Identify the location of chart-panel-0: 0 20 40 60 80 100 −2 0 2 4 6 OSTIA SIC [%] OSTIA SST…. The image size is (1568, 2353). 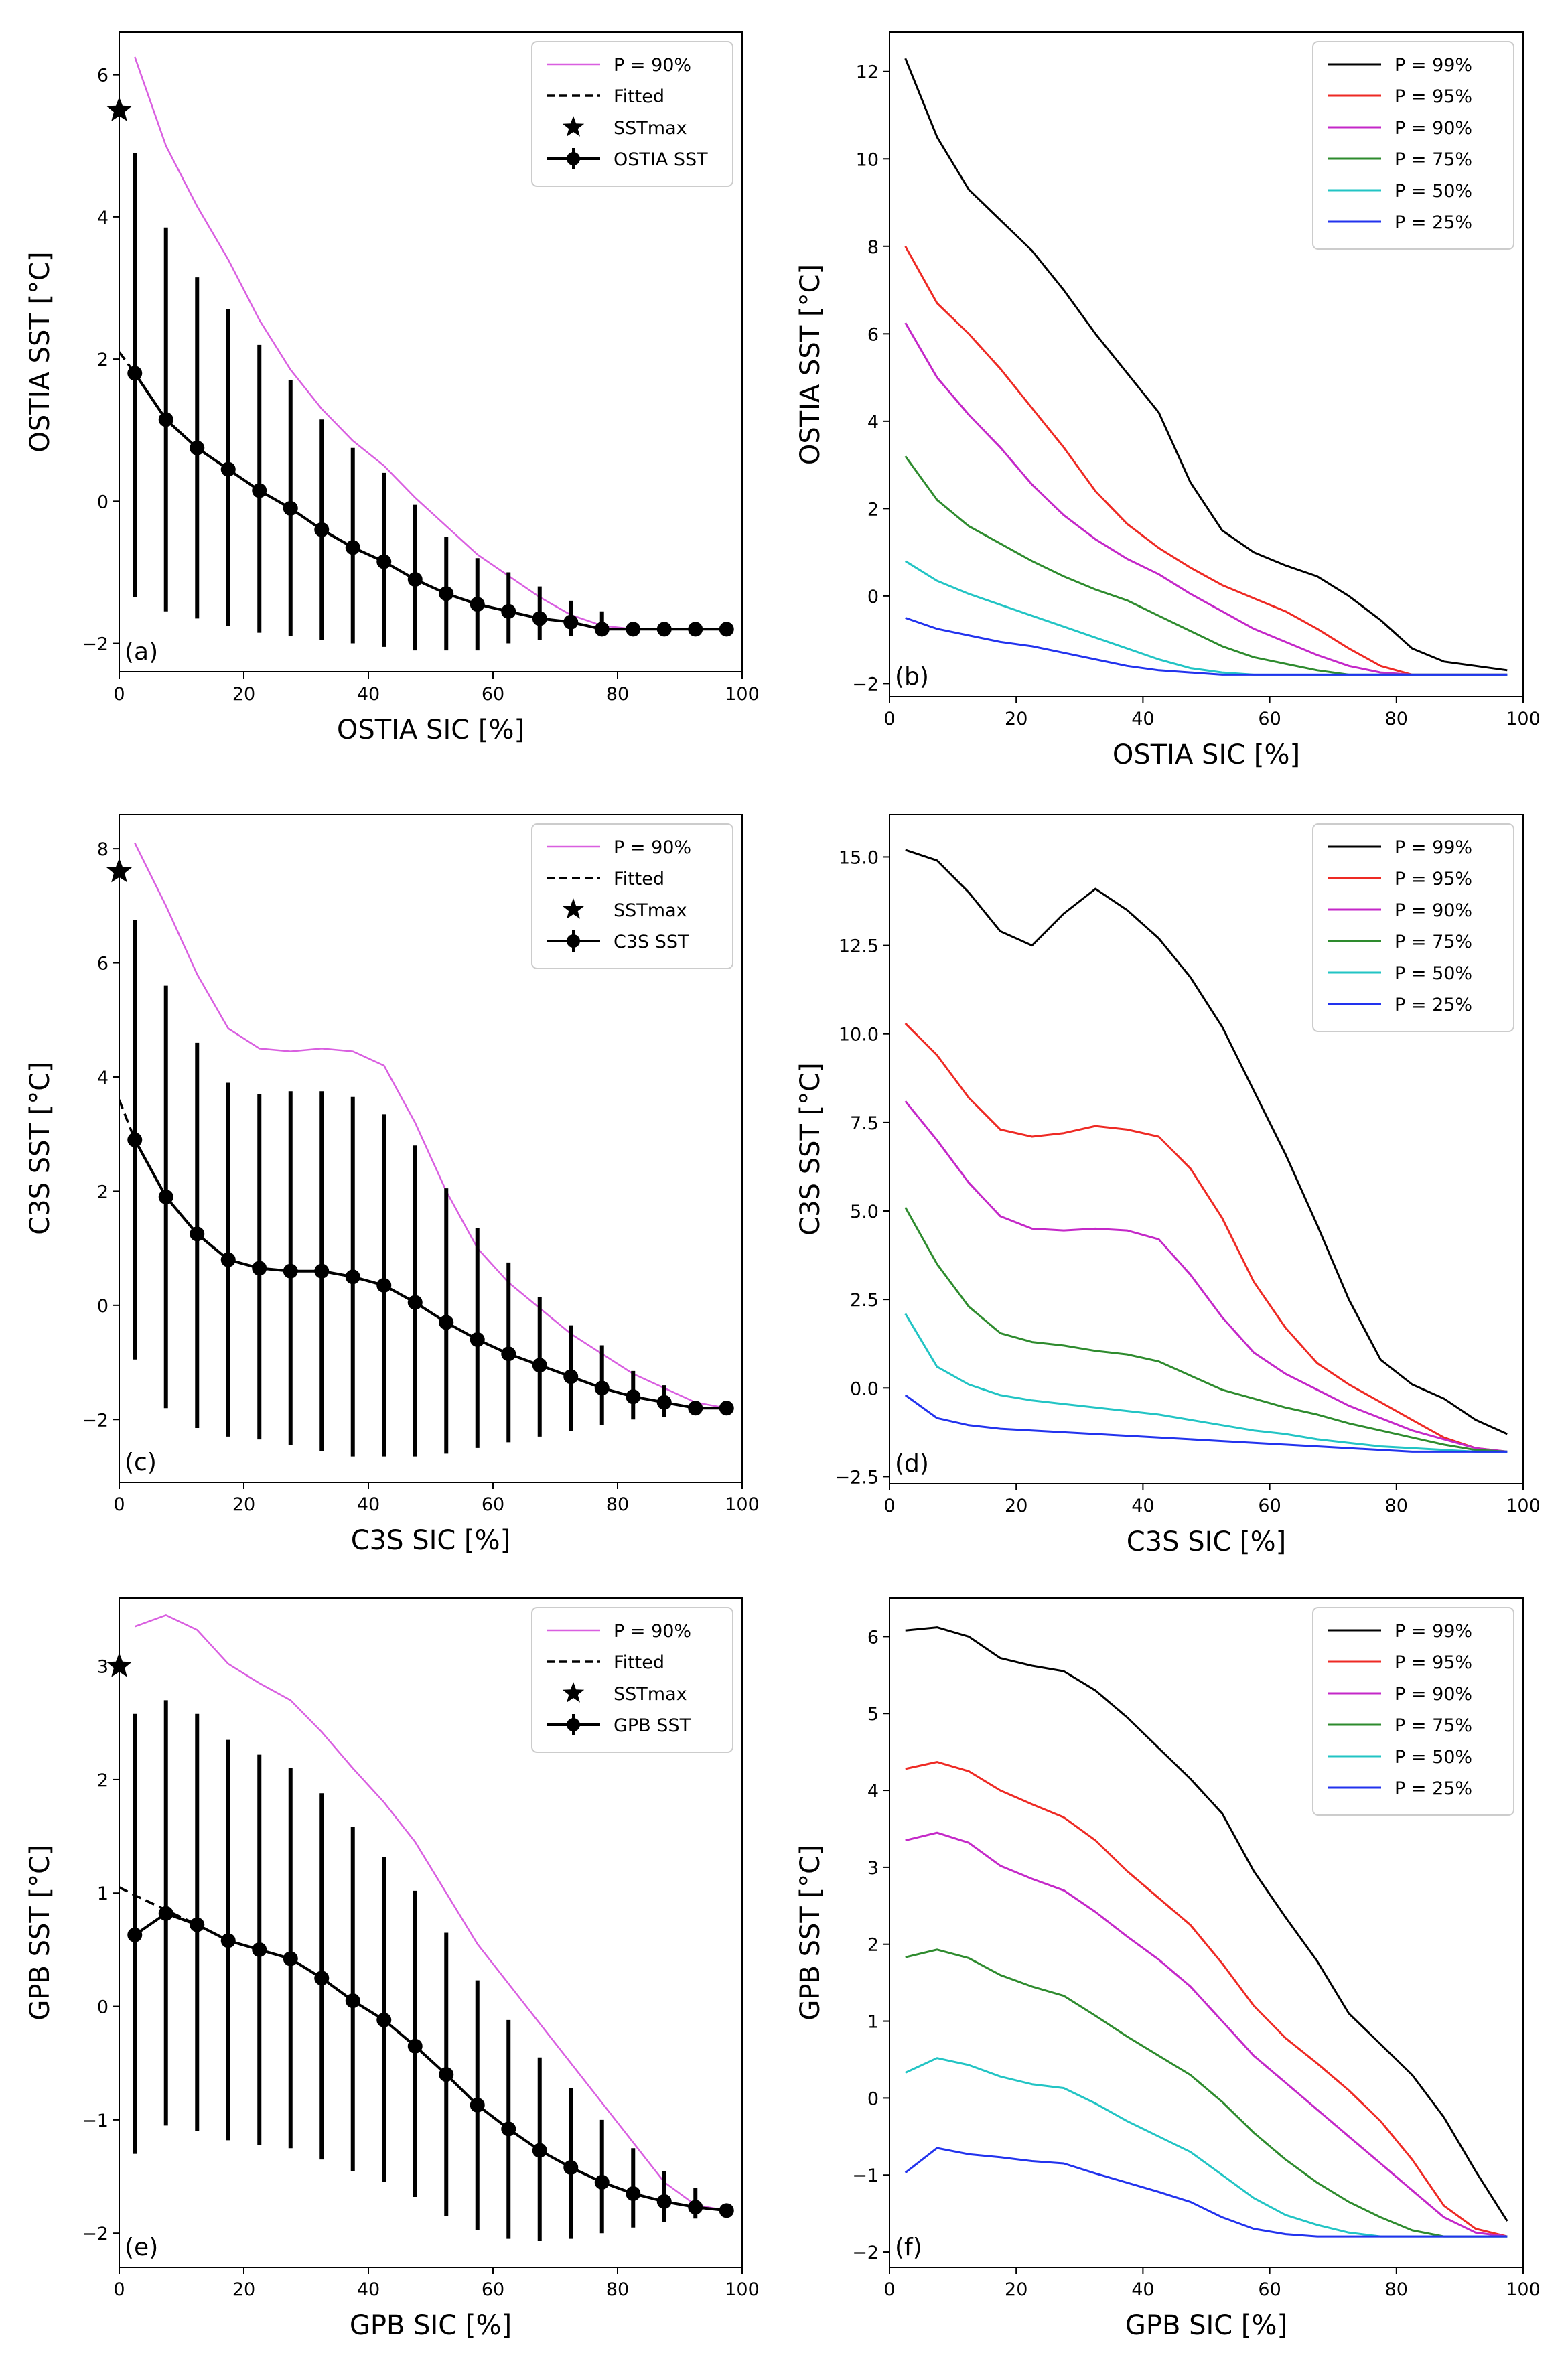
(392, 388).